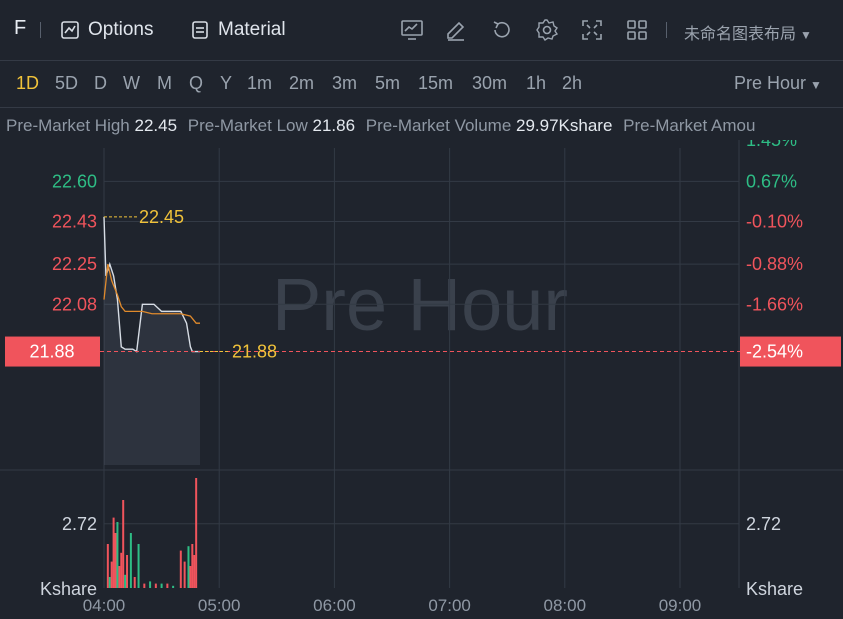 This screenshot has width=843, height=619. Describe the element at coordinates (74, 264) in the screenshot. I see `price-tick-label: 22.25` at that location.